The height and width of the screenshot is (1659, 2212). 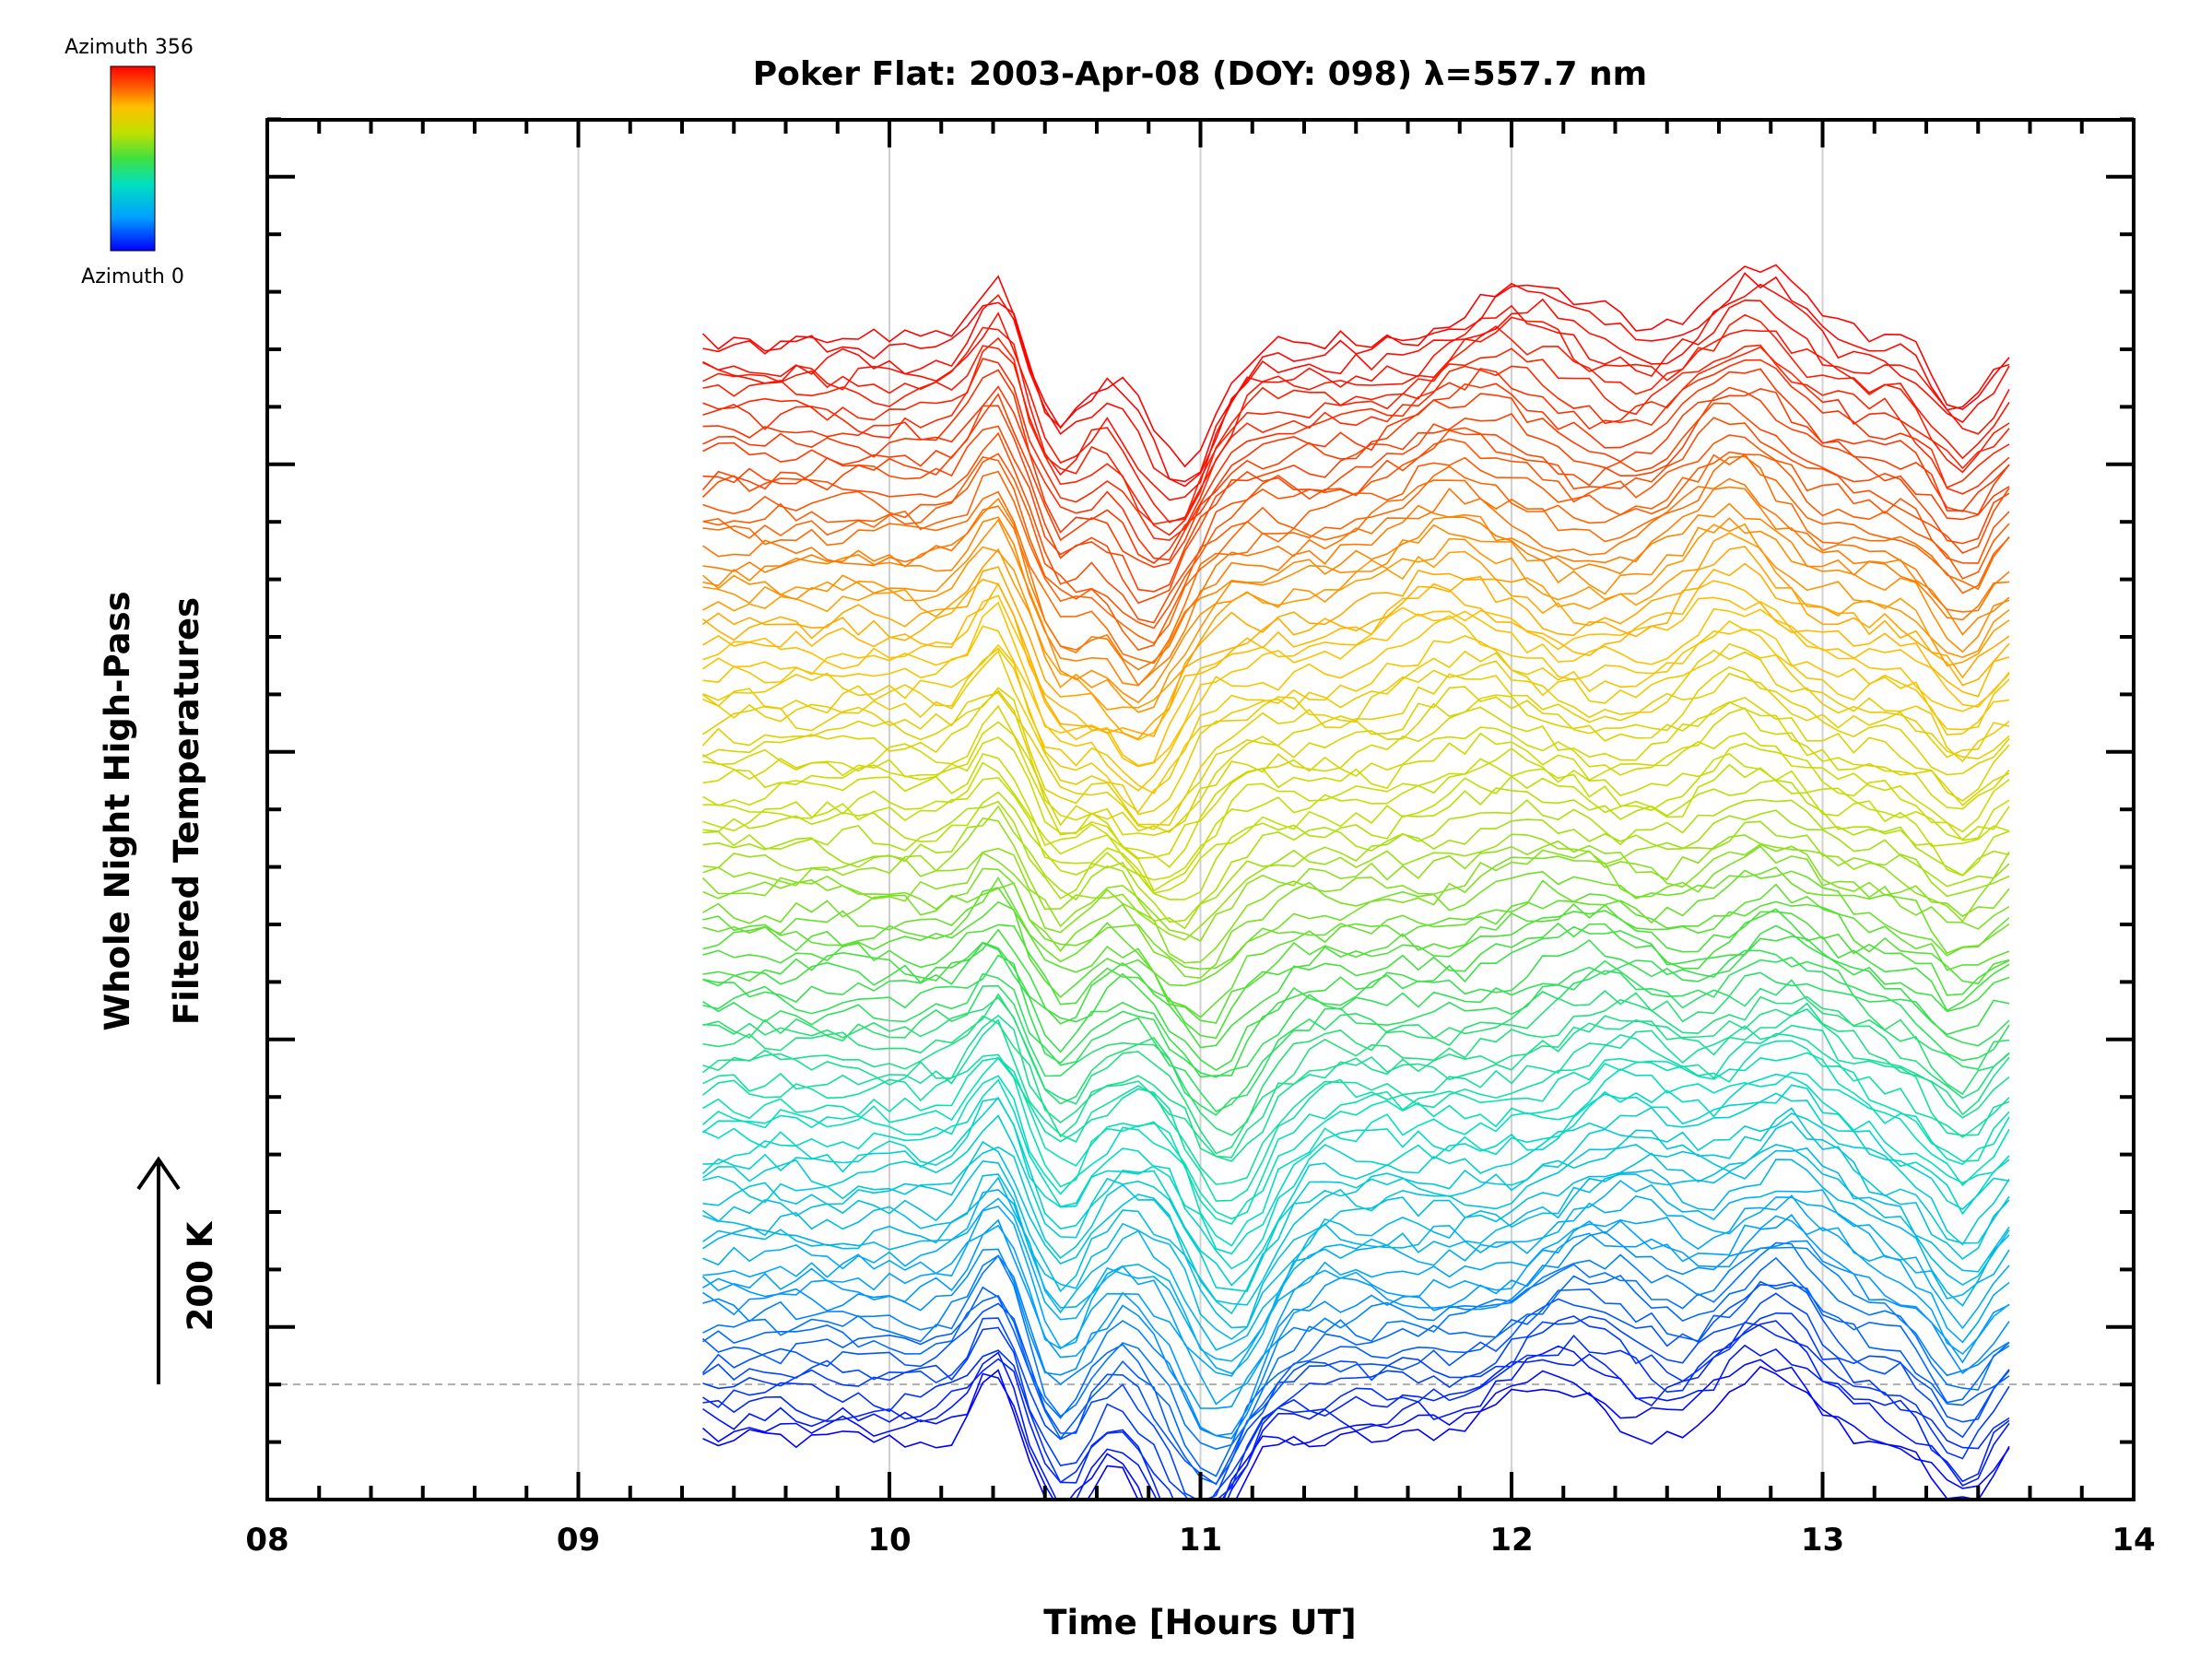 What do you see at coordinates (889, 1540) in the screenshot?
I see `x-tick-label: 10` at bounding box center [889, 1540].